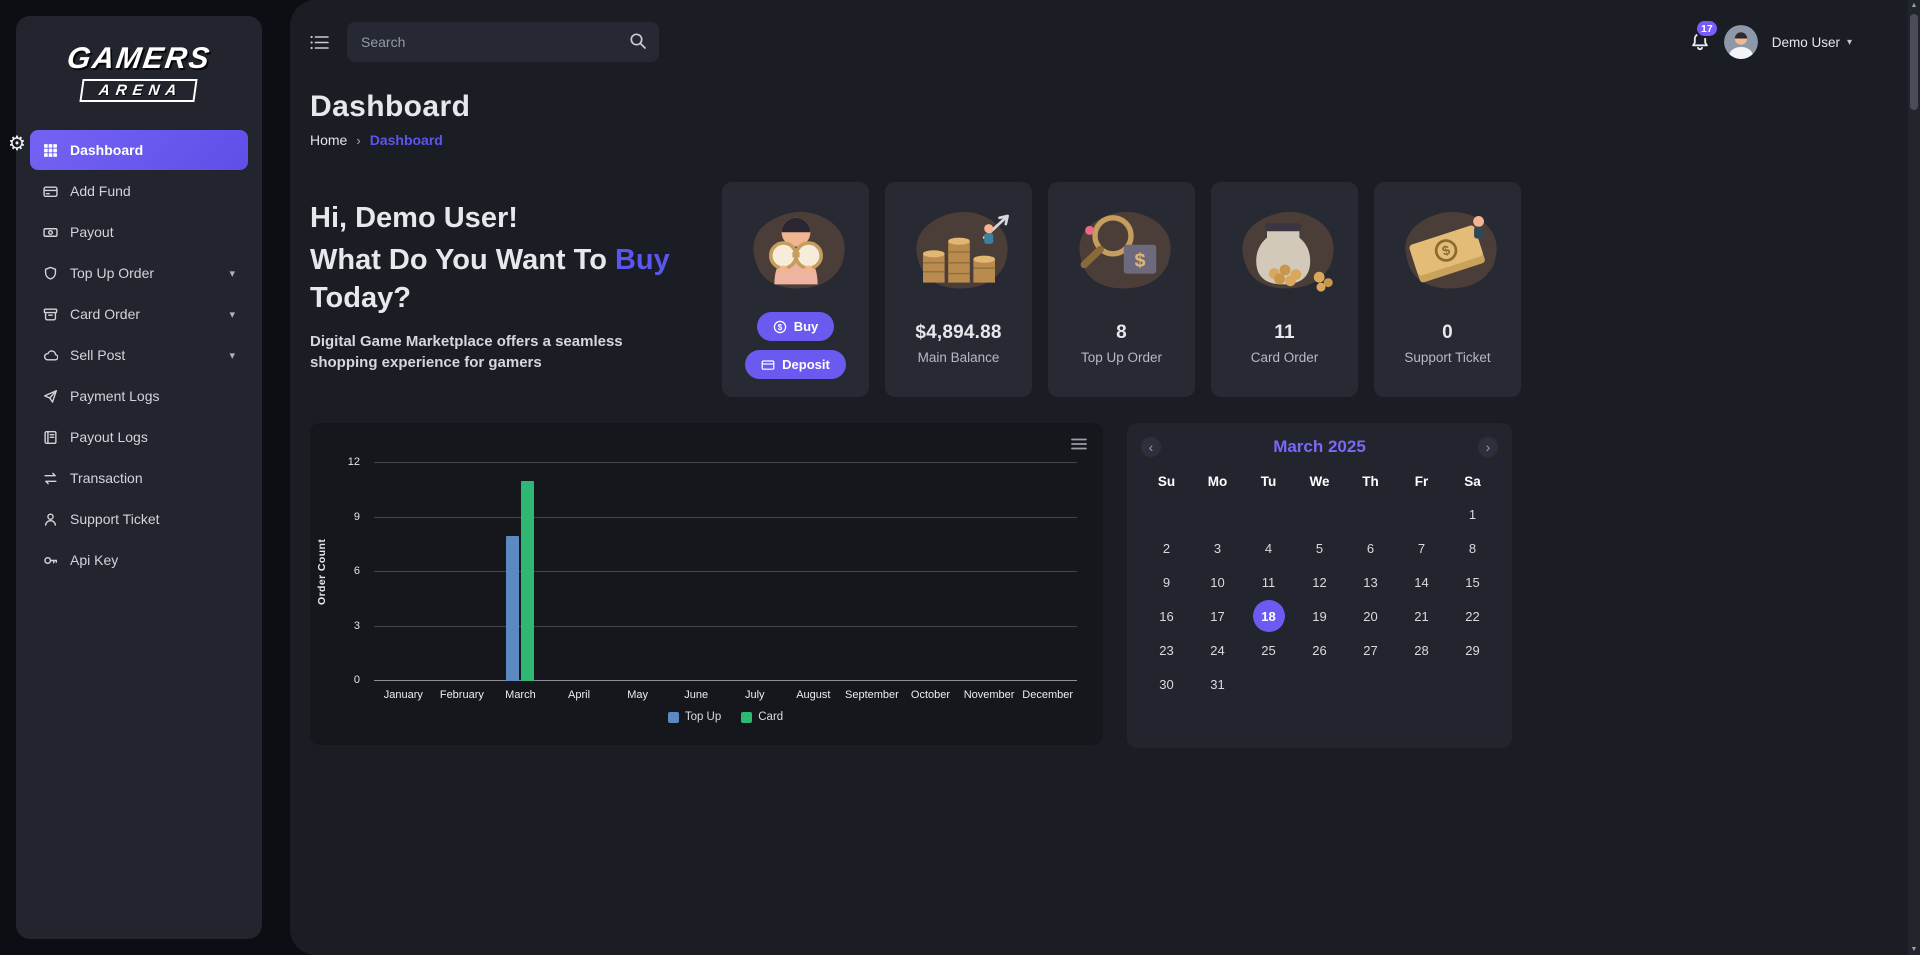  Describe the element at coordinates (1217, 582) in the screenshot. I see `calendar-date-10: 10` at that location.